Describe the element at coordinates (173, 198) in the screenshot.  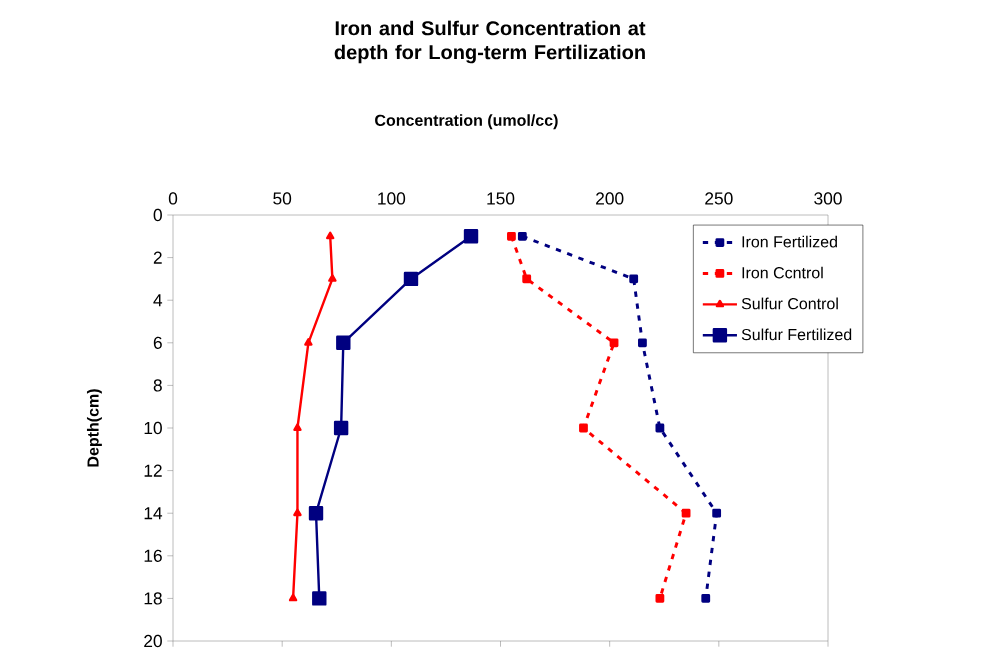
I see `x-tick-label: 0` at that location.